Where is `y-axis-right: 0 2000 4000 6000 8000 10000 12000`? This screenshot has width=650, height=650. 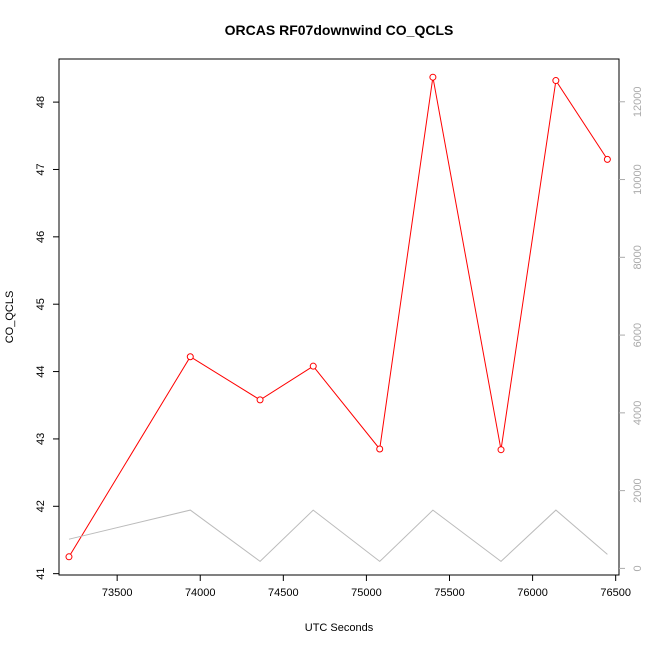 y-axis-right: 0 2000 4000 6000 8000 10000 12000 is located at coordinates (631, 328).